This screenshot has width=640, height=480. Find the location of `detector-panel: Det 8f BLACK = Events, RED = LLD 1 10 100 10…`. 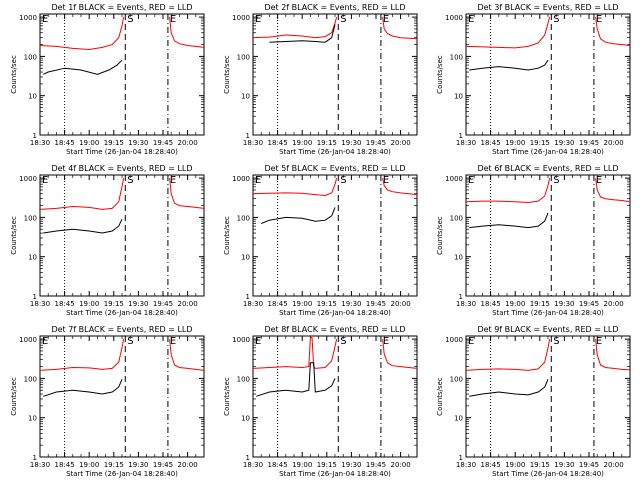

detector-panel: Det 8f BLACK = Events, RED = LLD 1 10 100 10… is located at coordinates (320, 401).